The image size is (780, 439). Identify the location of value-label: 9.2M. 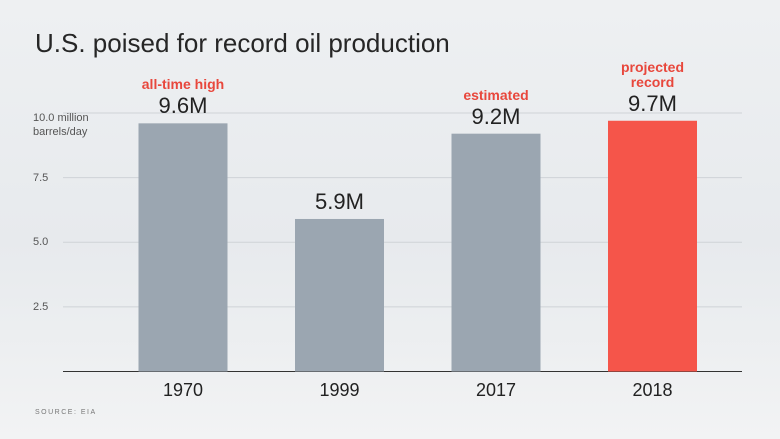
(496, 116).